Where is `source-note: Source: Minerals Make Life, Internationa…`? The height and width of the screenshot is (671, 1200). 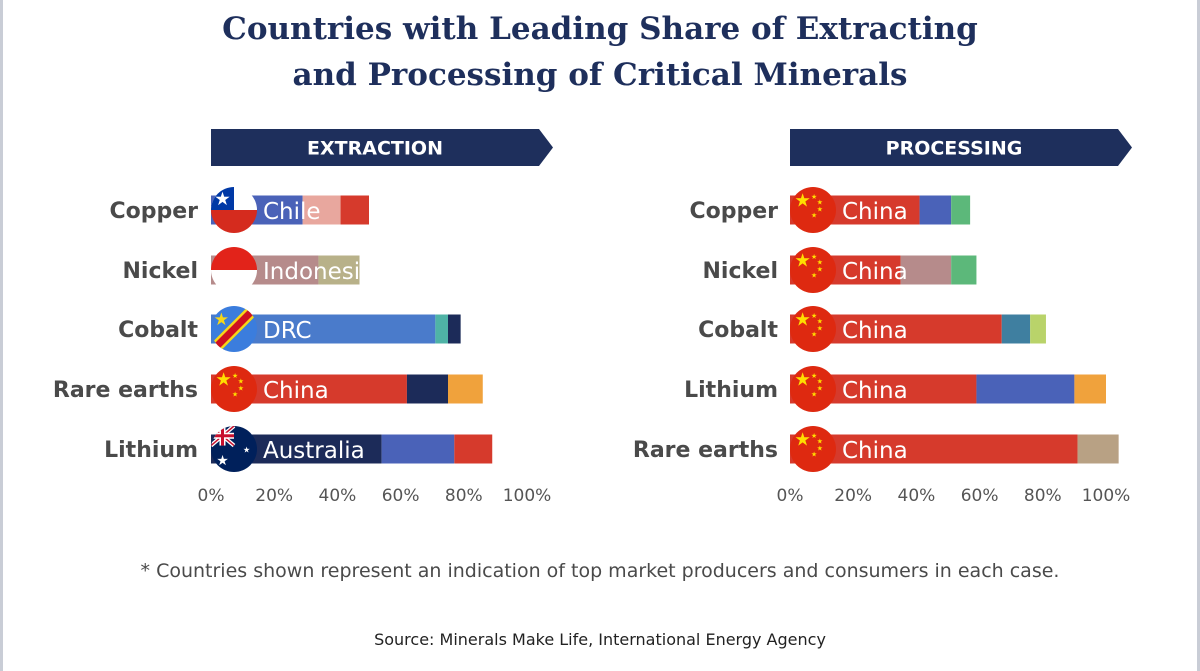
source-note: Source: Minerals Make Life, Internationa… is located at coordinates (600, 639).